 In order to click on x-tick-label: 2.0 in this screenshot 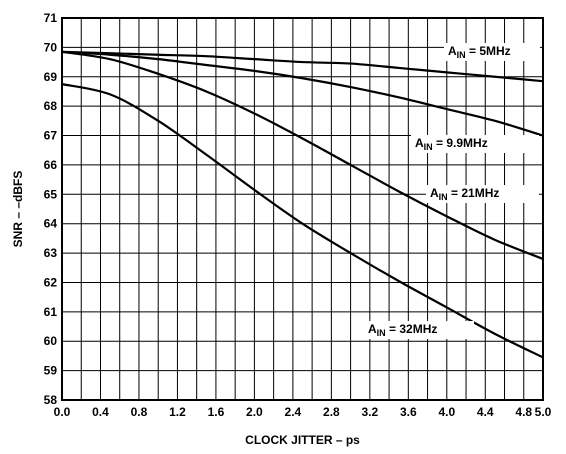, I will do `click(254, 412)`.